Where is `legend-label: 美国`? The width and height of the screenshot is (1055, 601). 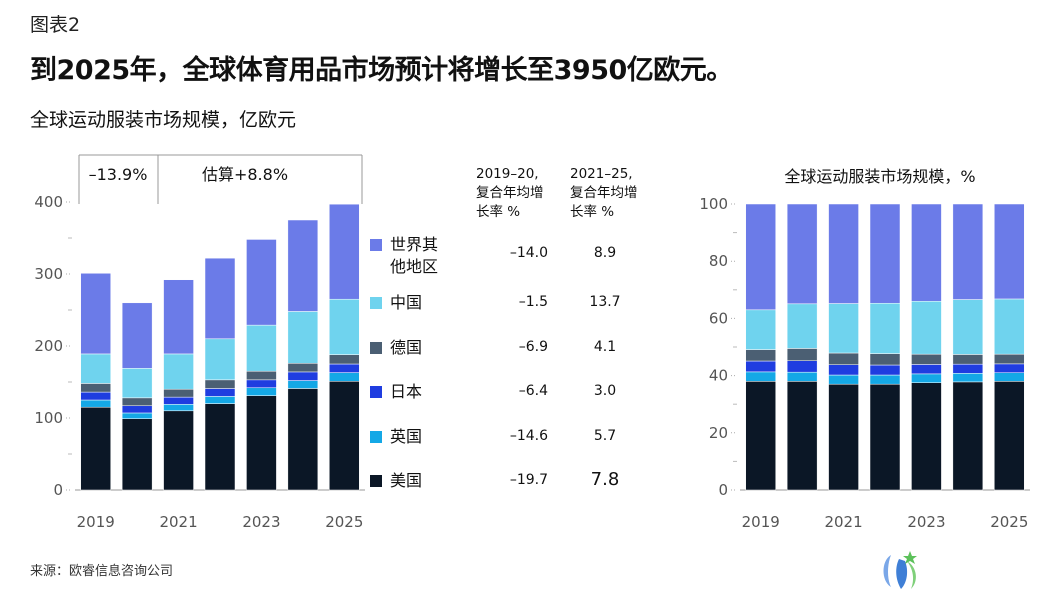 legend-label: 美国 is located at coordinates (406, 480).